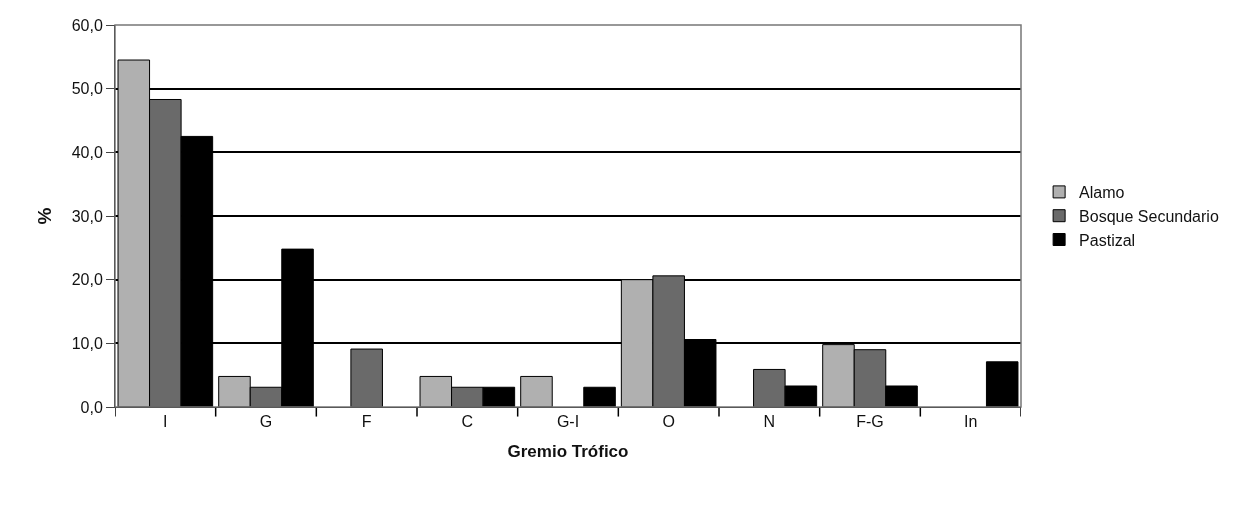 This screenshot has width=1234, height=507. Describe the element at coordinates (266, 422) in the screenshot. I see `x-tick-label: G` at that location.